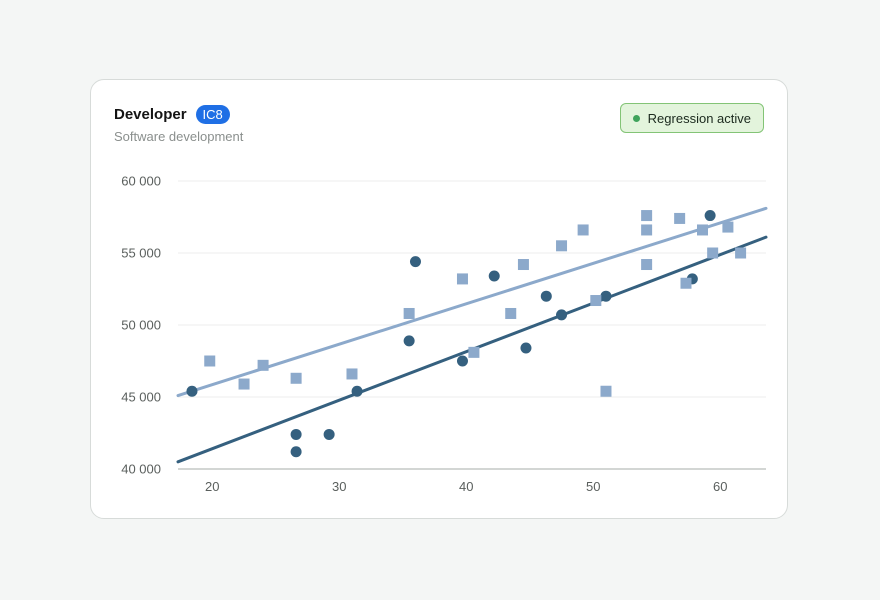 This screenshot has height=600, width=880. What do you see at coordinates (179, 136) in the screenshot?
I see `card-subtitle: Software development` at bounding box center [179, 136].